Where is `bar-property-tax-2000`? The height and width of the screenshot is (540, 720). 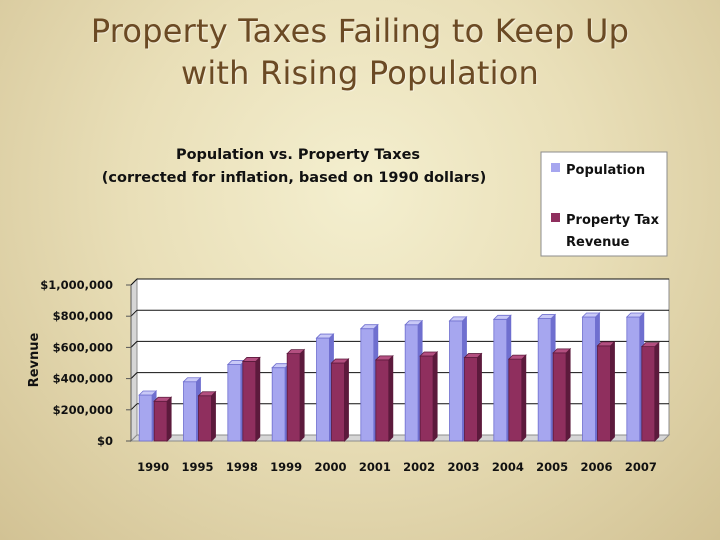 bar-property-tax-2000 is located at coordinates (340, 400).